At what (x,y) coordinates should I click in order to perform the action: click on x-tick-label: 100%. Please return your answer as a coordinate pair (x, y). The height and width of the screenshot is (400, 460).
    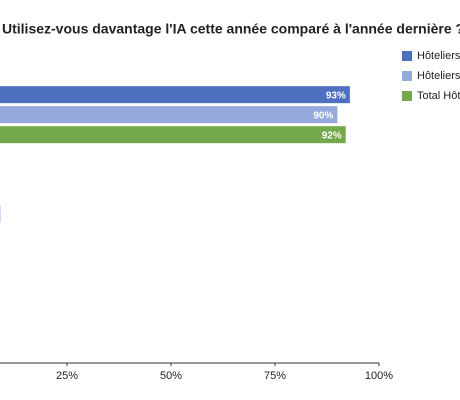
    Looking at the image, I should click on (379, 376).